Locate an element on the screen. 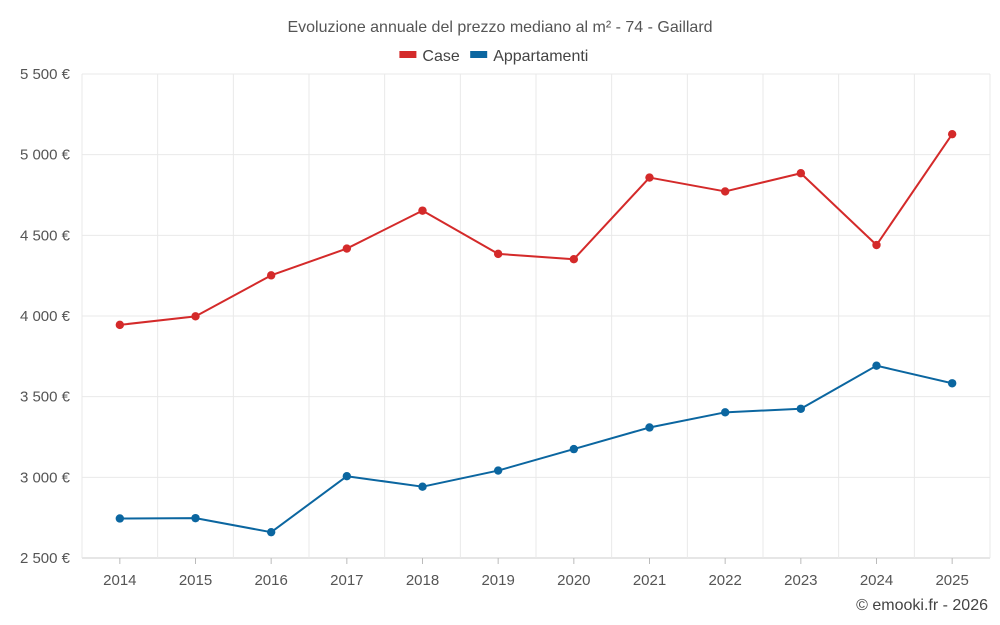 The width and height of the screenshot is (1000, 625). legend-label: Appartamenti is located at coordinates (540, 56).